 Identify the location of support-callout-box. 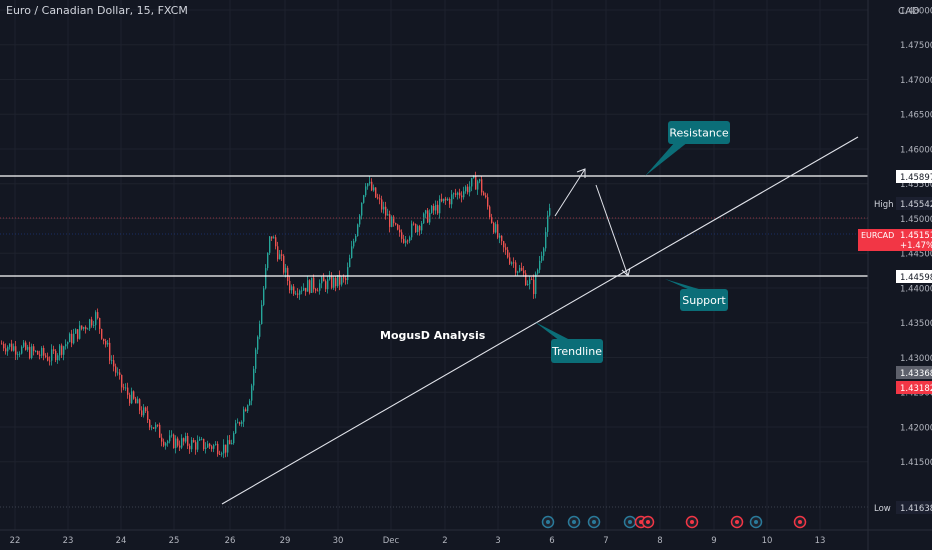
(704, 300).